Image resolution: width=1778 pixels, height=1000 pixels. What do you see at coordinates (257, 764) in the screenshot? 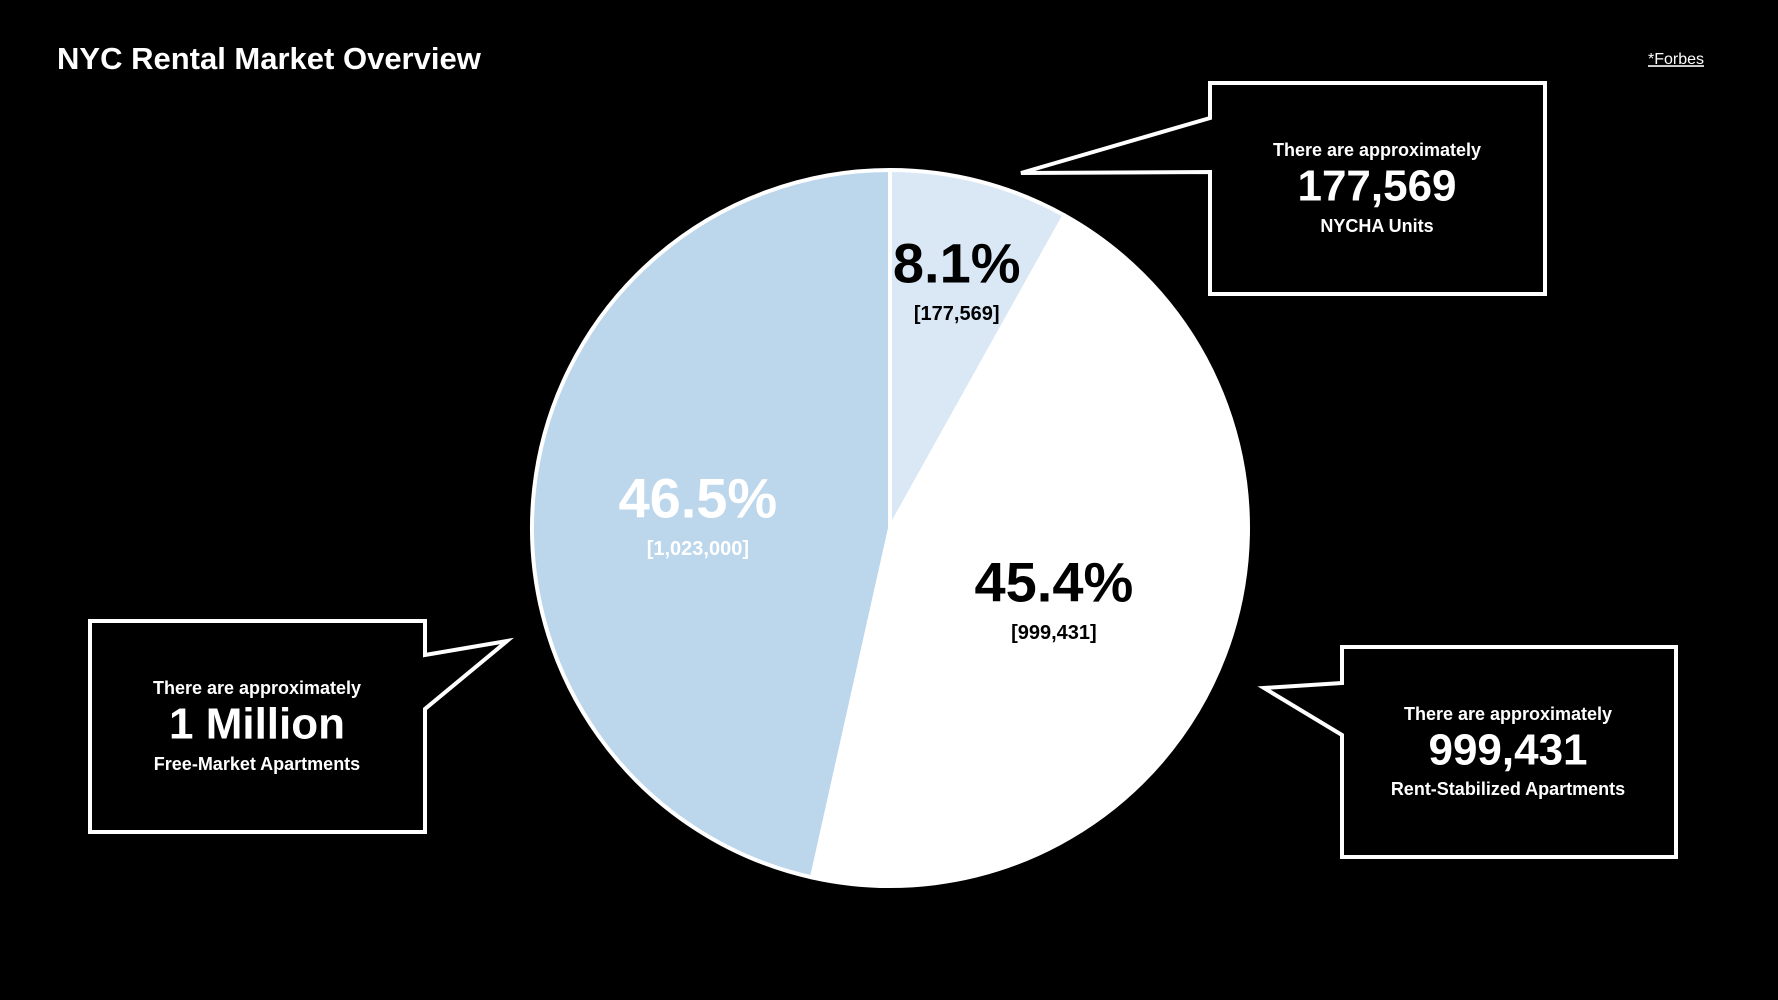
I see `callout-text: Free-Market Apartments` at bounding box center [257, 764].